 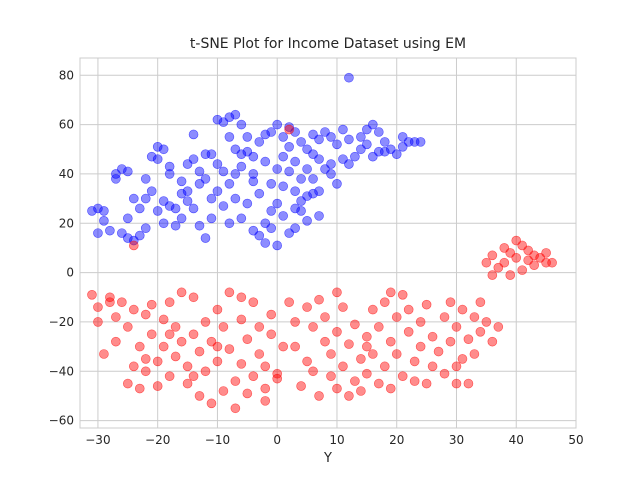 What do you see at coordinates (217, 440) in the screenshot?
I see `x-tick-label: −10` at bounding box center [217, 440].